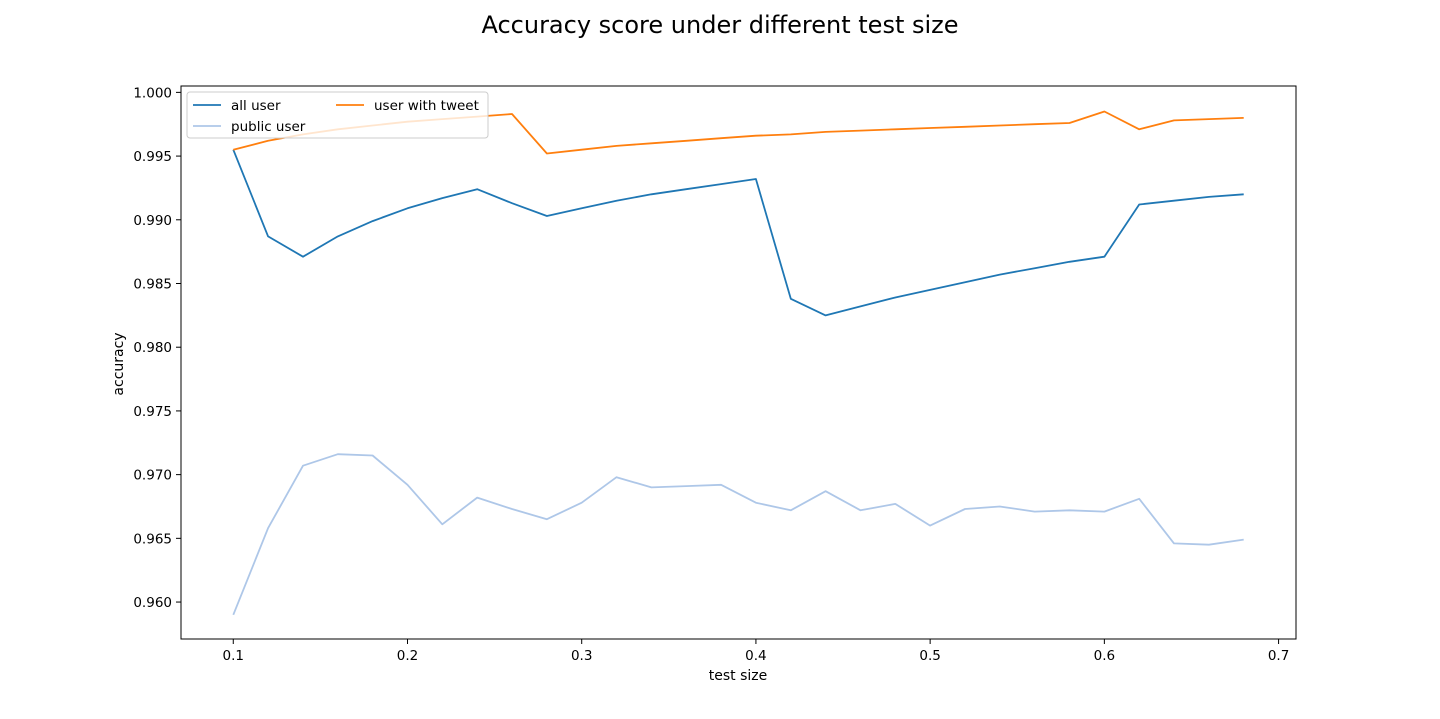 The height and width of the screenshot is (719, 1440). I want to click on legend: all user public user user with tweet, so click(337, 115).